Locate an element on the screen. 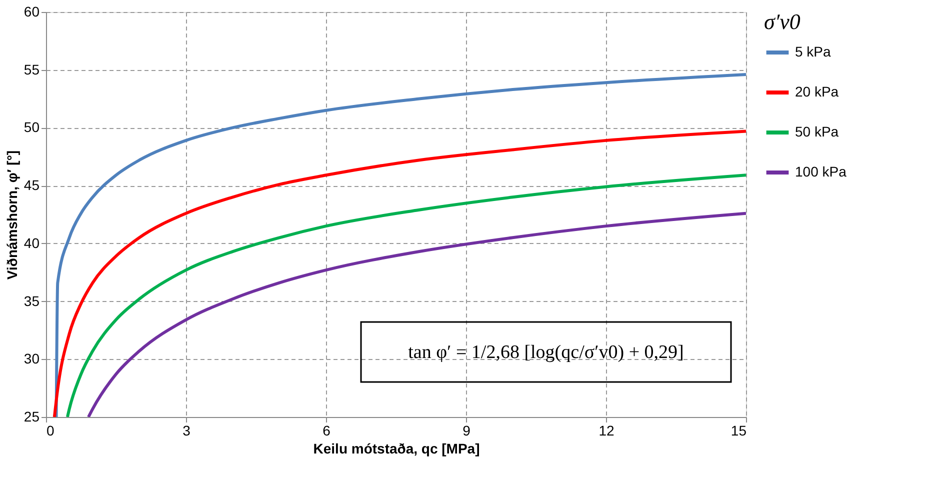  x-tick-label: 12 is located at coordinates (606, 430).